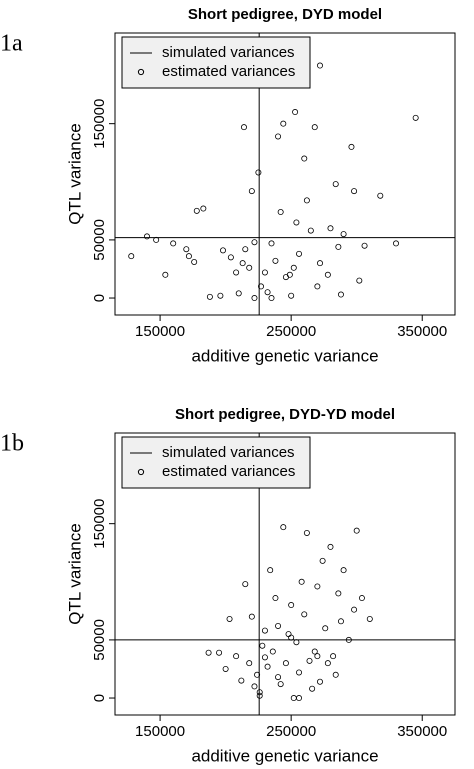 This screenshot has width=474, height=769. Describe the element at coordinates (228, 471) in the screenshot. I see `legend-label: estimated variances` at that location.